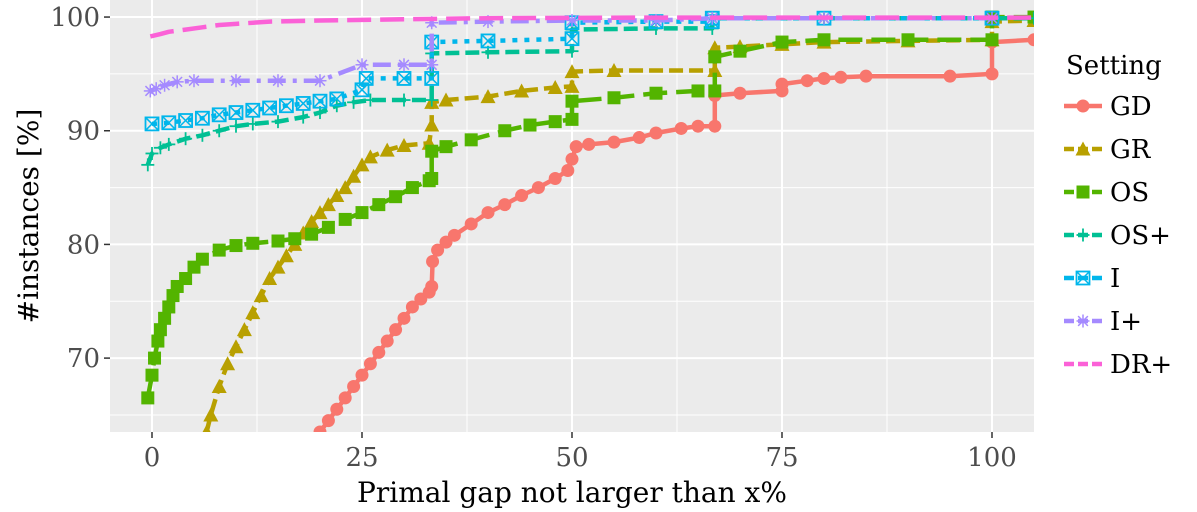  What do you see at coordinates (152, 458) in the screenshot?
I see `x-tick-label: 0` at bounding box center [152, 458].